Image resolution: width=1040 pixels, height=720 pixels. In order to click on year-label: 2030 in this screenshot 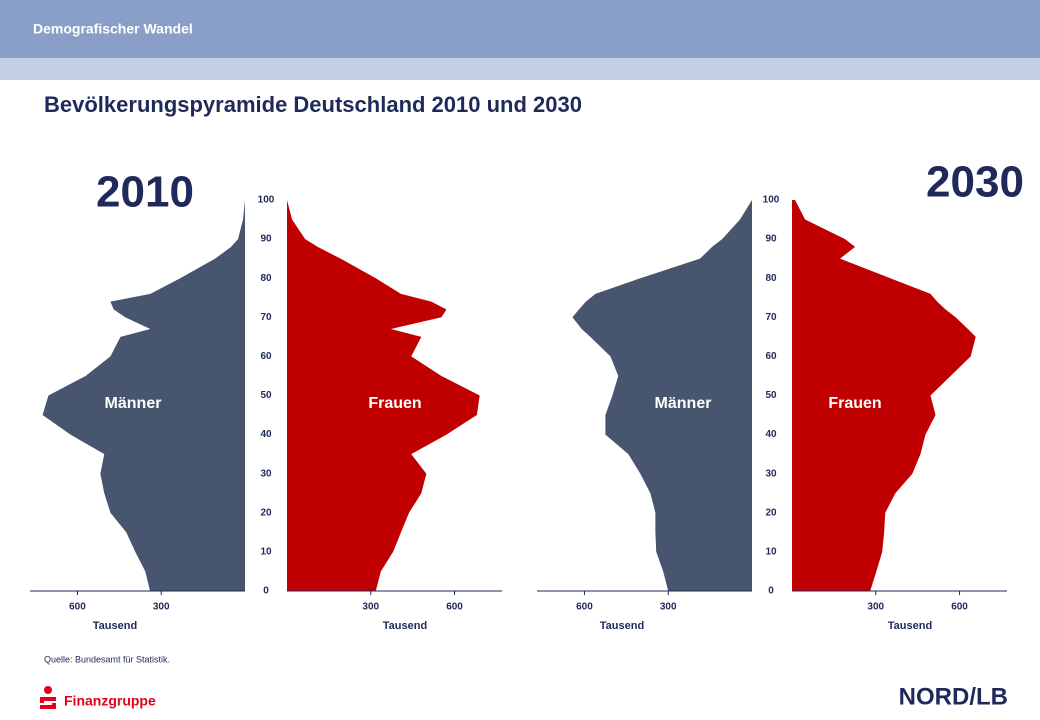, I will do `click(975, 182)`.